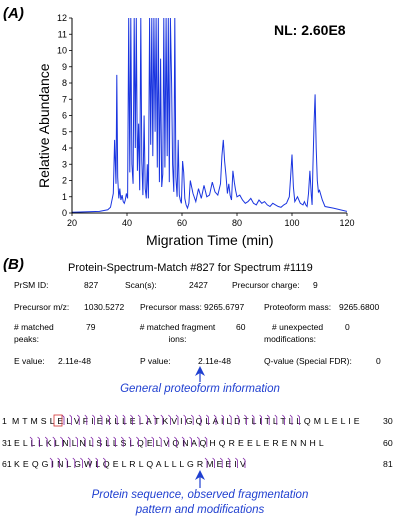 The width and height of the screenshot is (400, 527). I want to click on x-tick-label: 20, so click(72, 223).